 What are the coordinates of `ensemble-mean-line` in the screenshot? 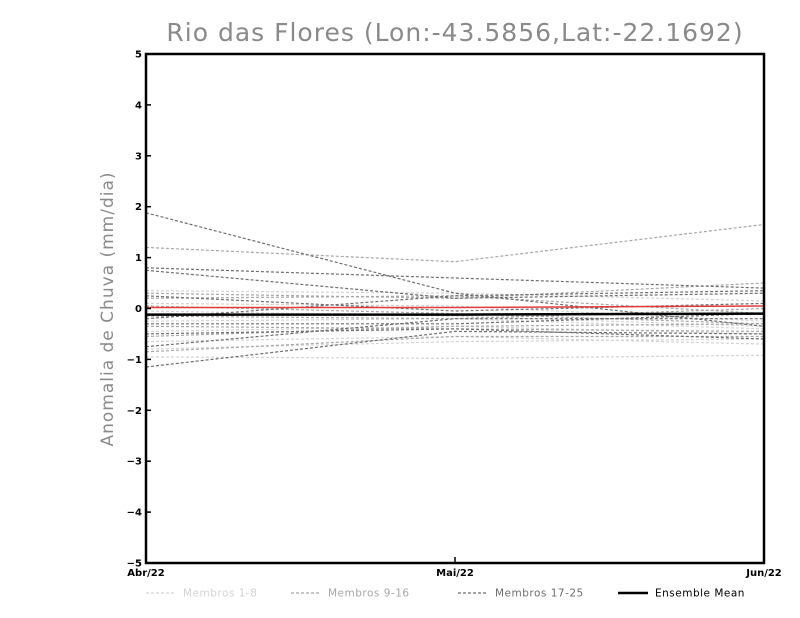 It's located at (455, 314).